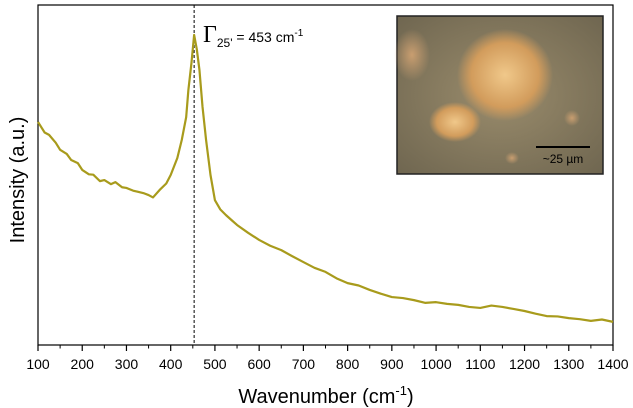 The height and width of the screenshot is (408, 633). I want to click on x-axis-label-text: Wavenumber (cm, so click(316, 397).